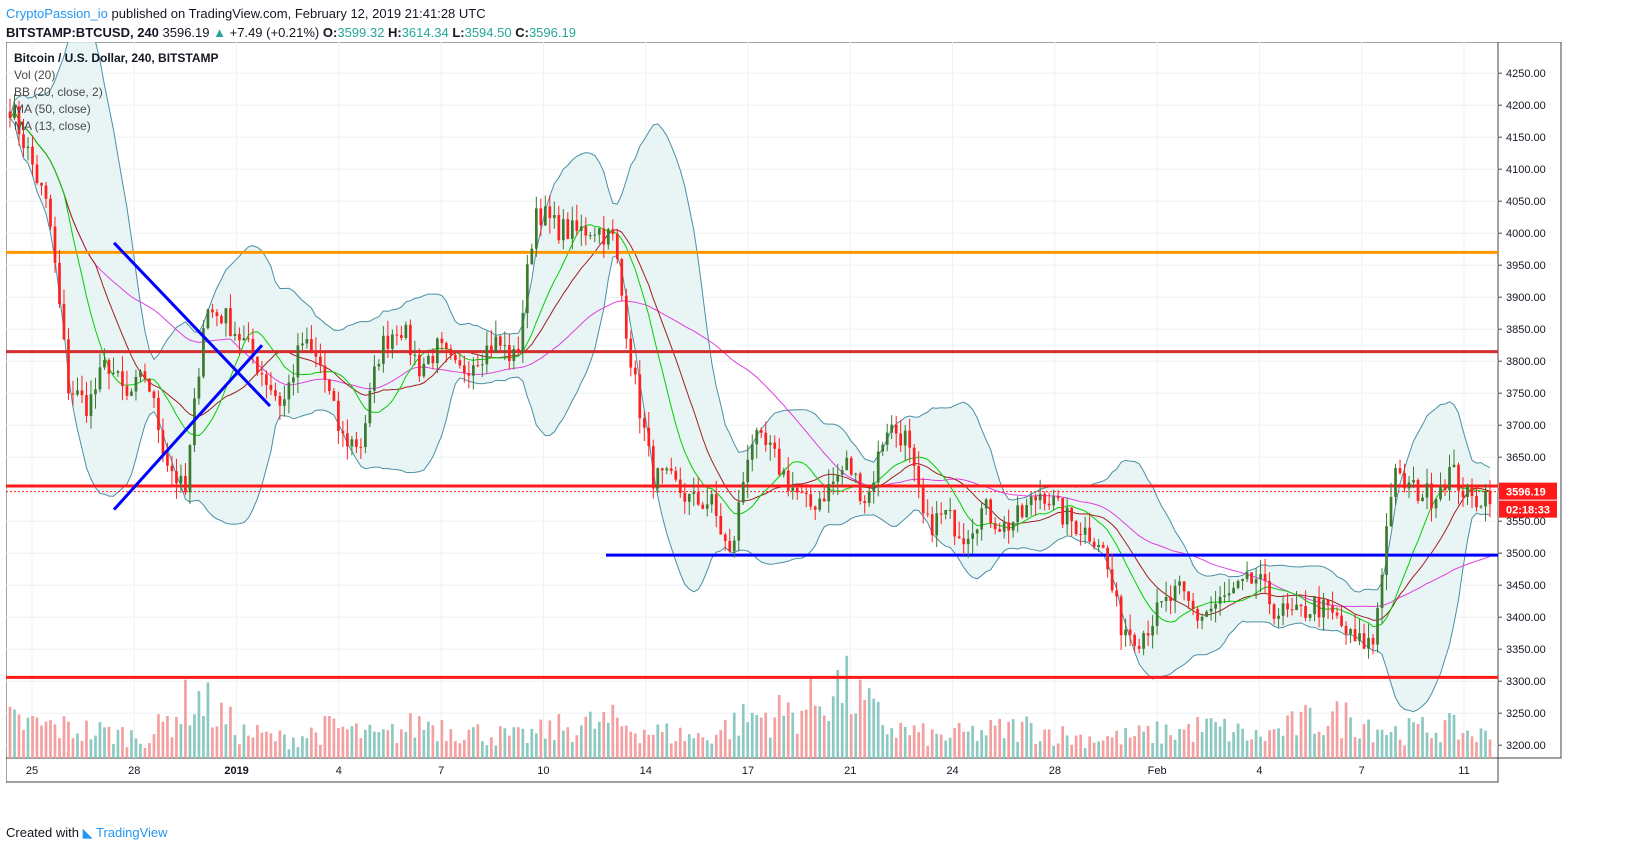 The width and height of the screenshot is (1627, 850). Describe the element at coordinates (748, 771) in the screenshot. I see `time-axis: 25 28 2019 4 7 10 14 17 21 24 28 Feb 4 7 11` at that location.